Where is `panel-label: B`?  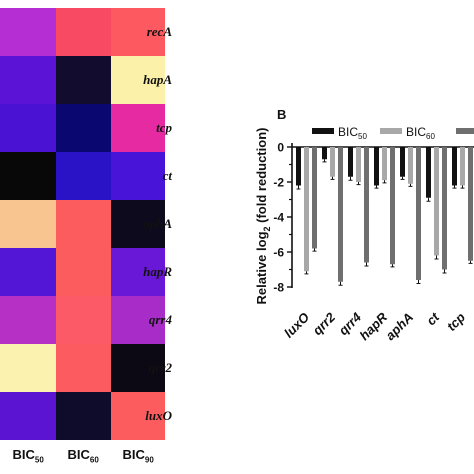
panel-label: B is located at coordinates (281, 114).